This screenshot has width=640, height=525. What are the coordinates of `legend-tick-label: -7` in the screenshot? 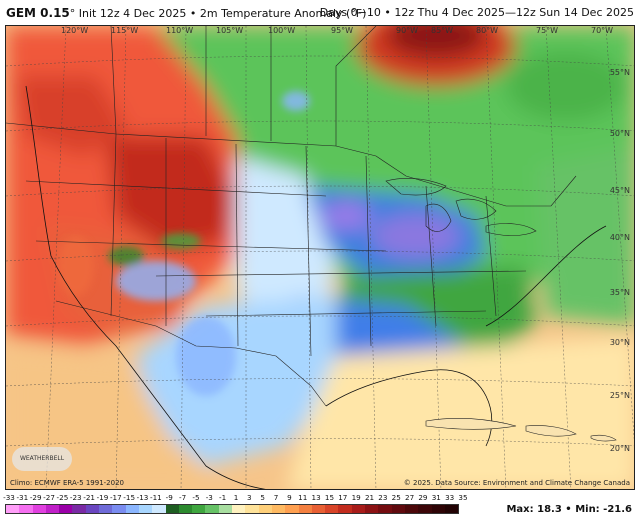 It's located at (182, 497).